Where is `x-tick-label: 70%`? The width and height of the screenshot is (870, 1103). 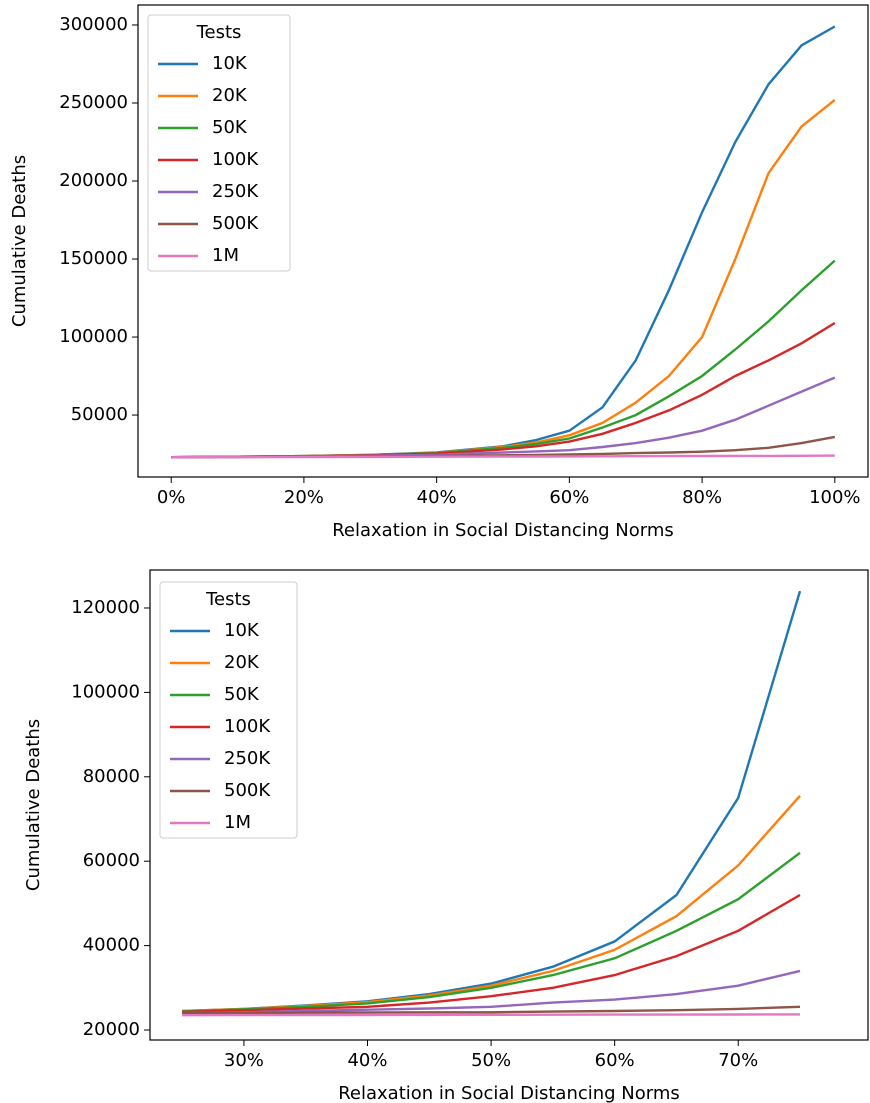
x-tick-label: 70% is located at coordinates (738, 1060).